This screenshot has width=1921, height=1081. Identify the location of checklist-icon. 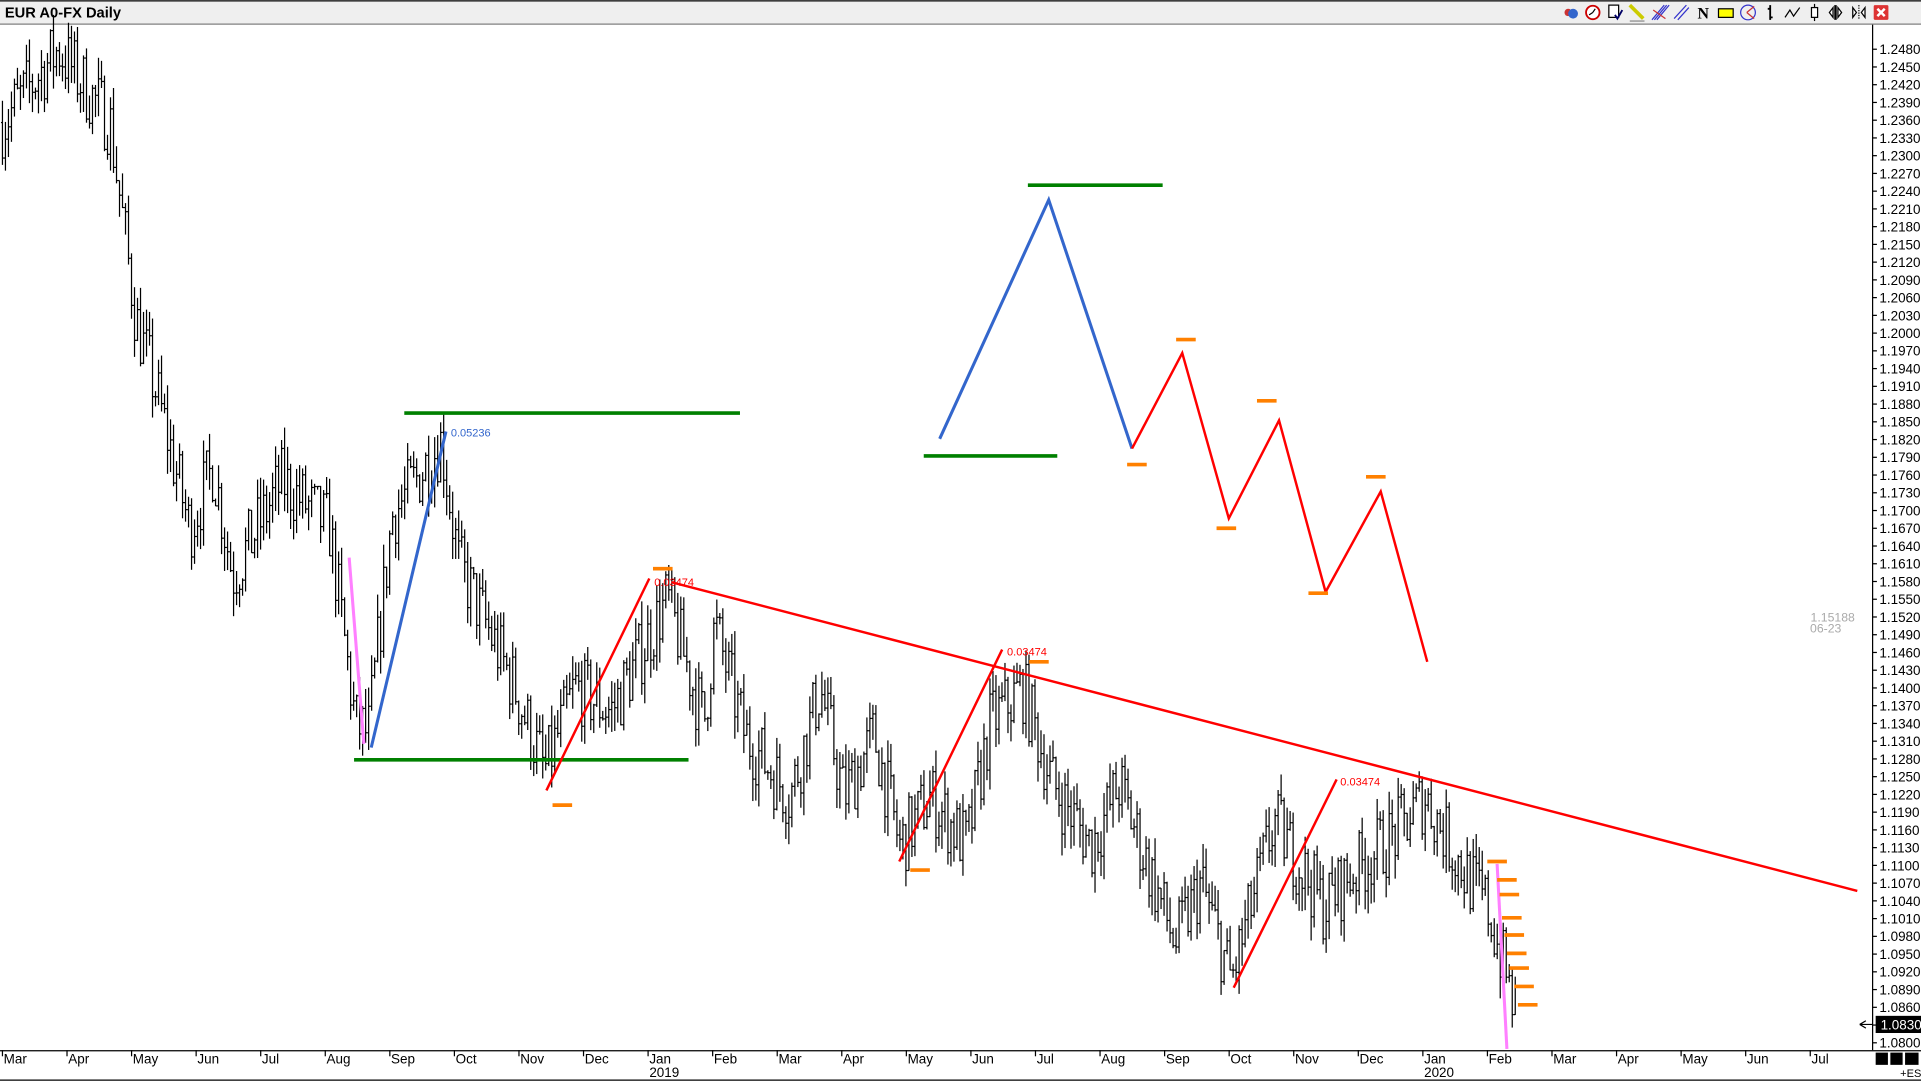
(1616, 12).